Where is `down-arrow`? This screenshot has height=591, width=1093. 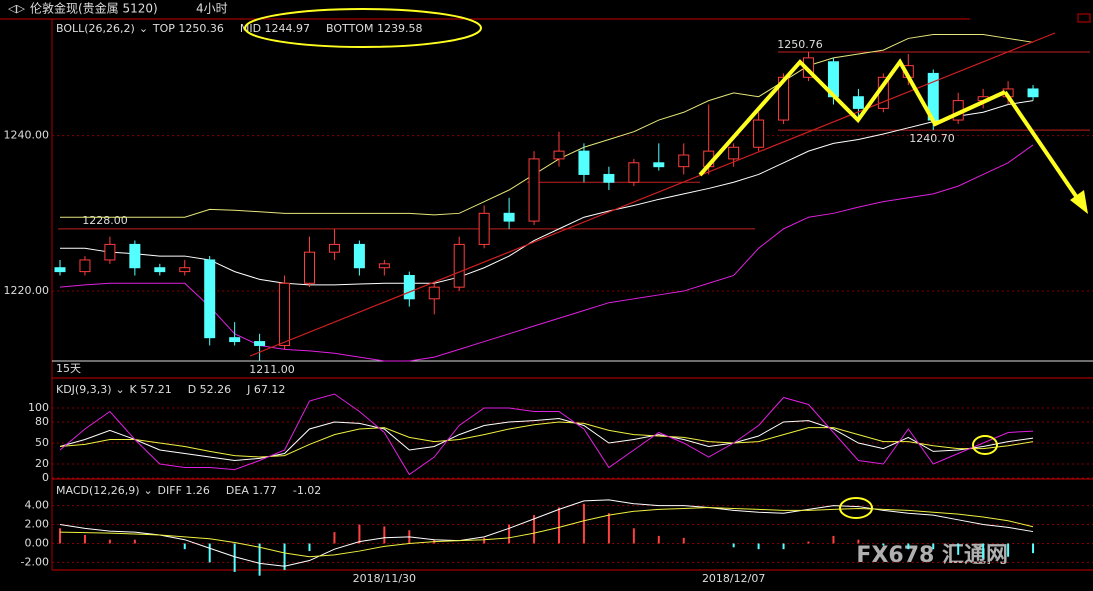
down-arrow is located at coordinates (1043, 148).